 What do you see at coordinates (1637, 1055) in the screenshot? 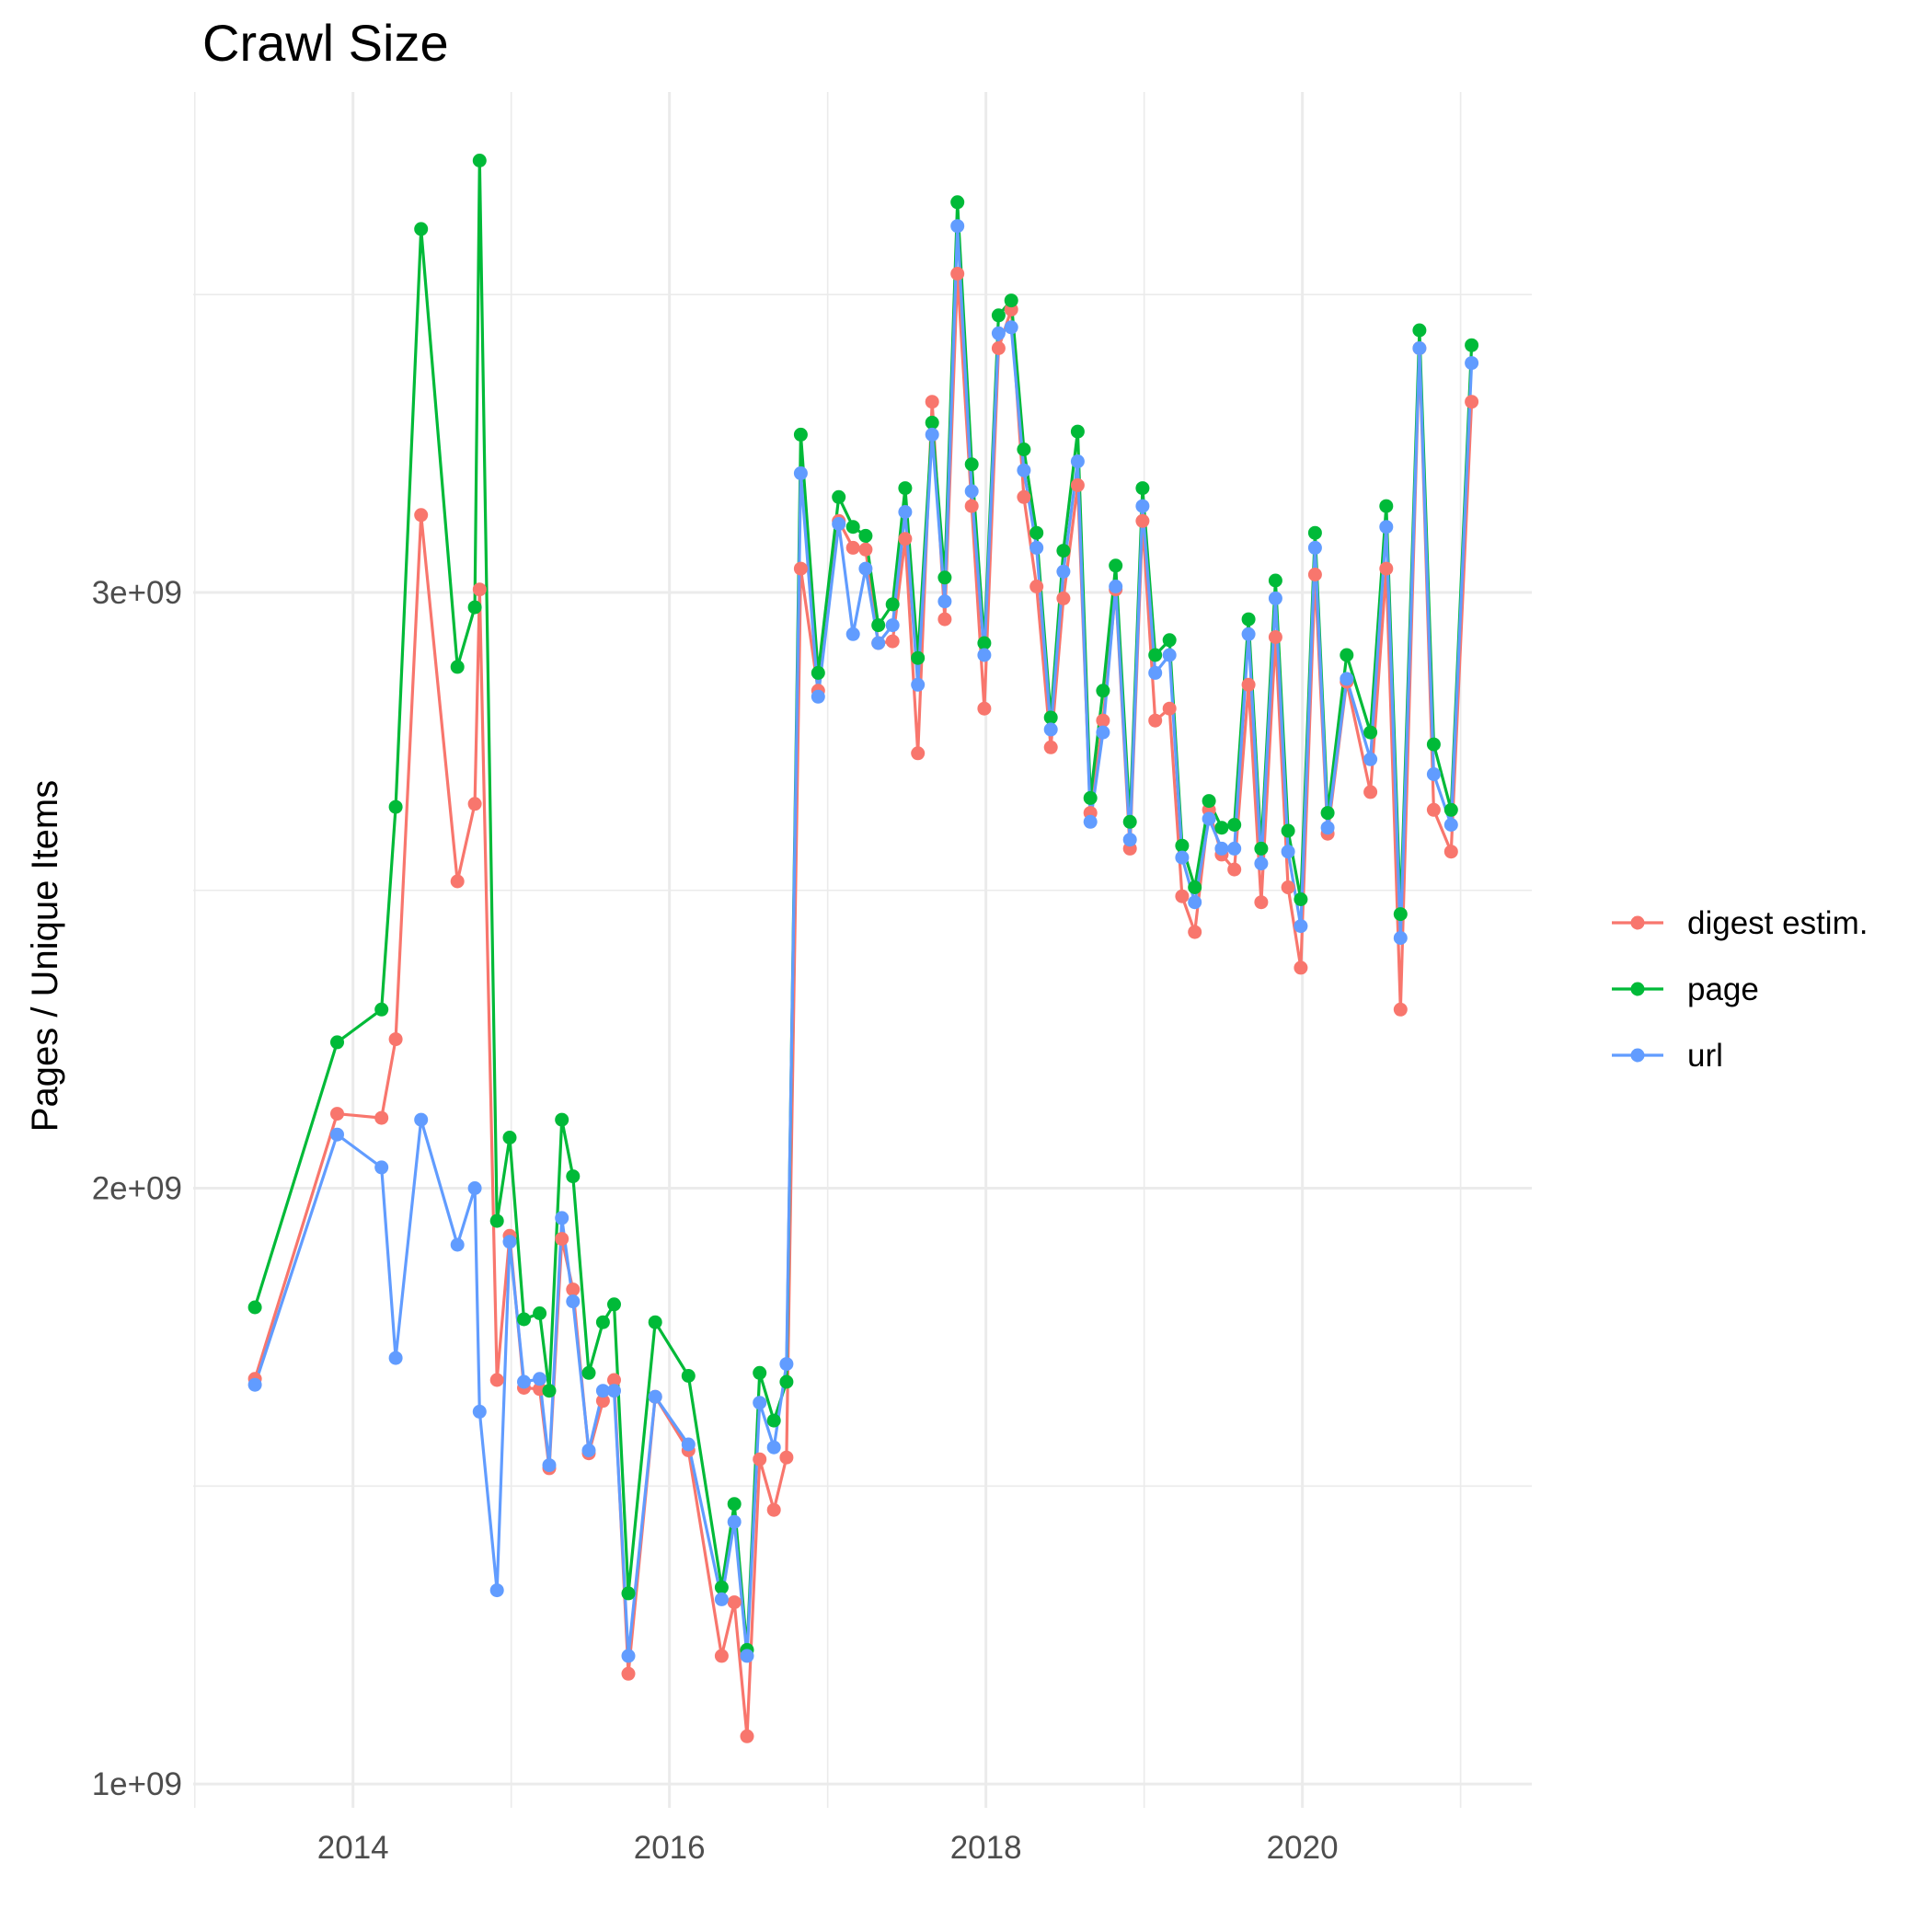
I see `legend-key-point-url` at bounding box center [1637, 1055].